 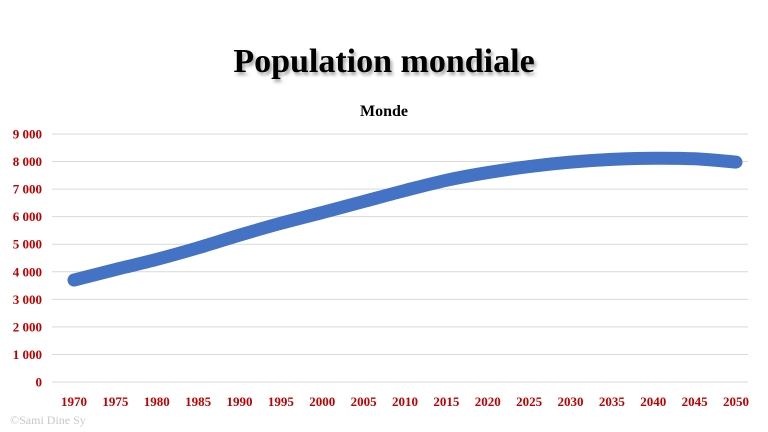 What do you see at coordinates (384, 61) in the screenshot?
I see `chart-title: Population mondiale` at bounding box center [384, 61].